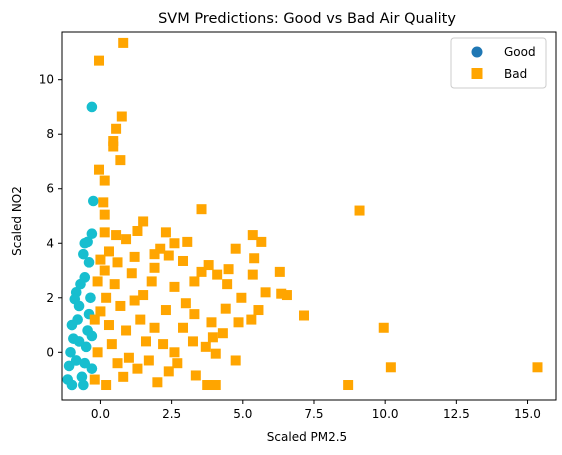 This screenshot has height=455, width=562. Describe the element at coordinates (498, 63) in the screenshot. I see `legend: Good Bad` at that location.